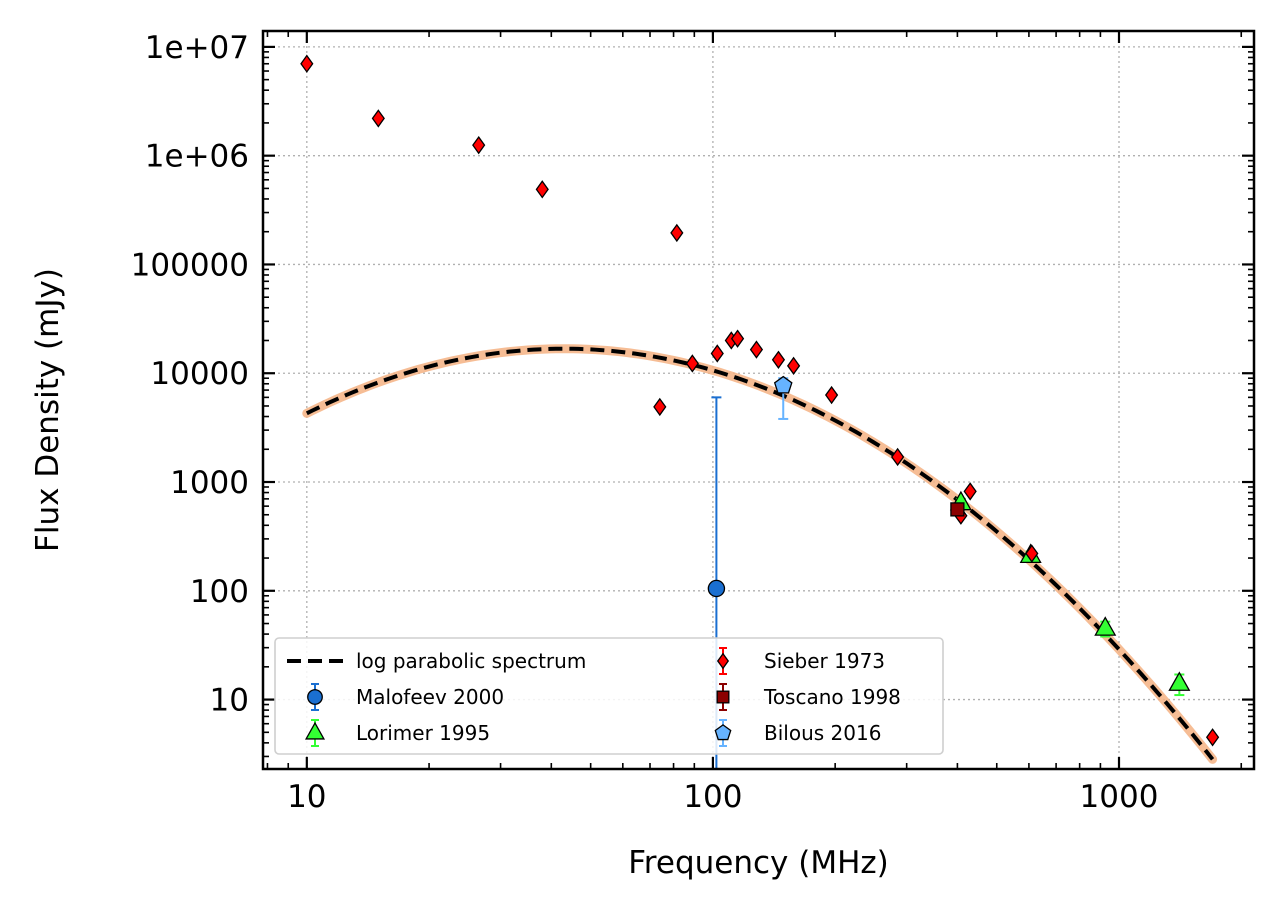  What do you see at coordinates (471, 661) in the screenshot?
I see `legend-label-log-parabolic-spectrum: log parabolic spectrum` at bounding box center [471, 661].